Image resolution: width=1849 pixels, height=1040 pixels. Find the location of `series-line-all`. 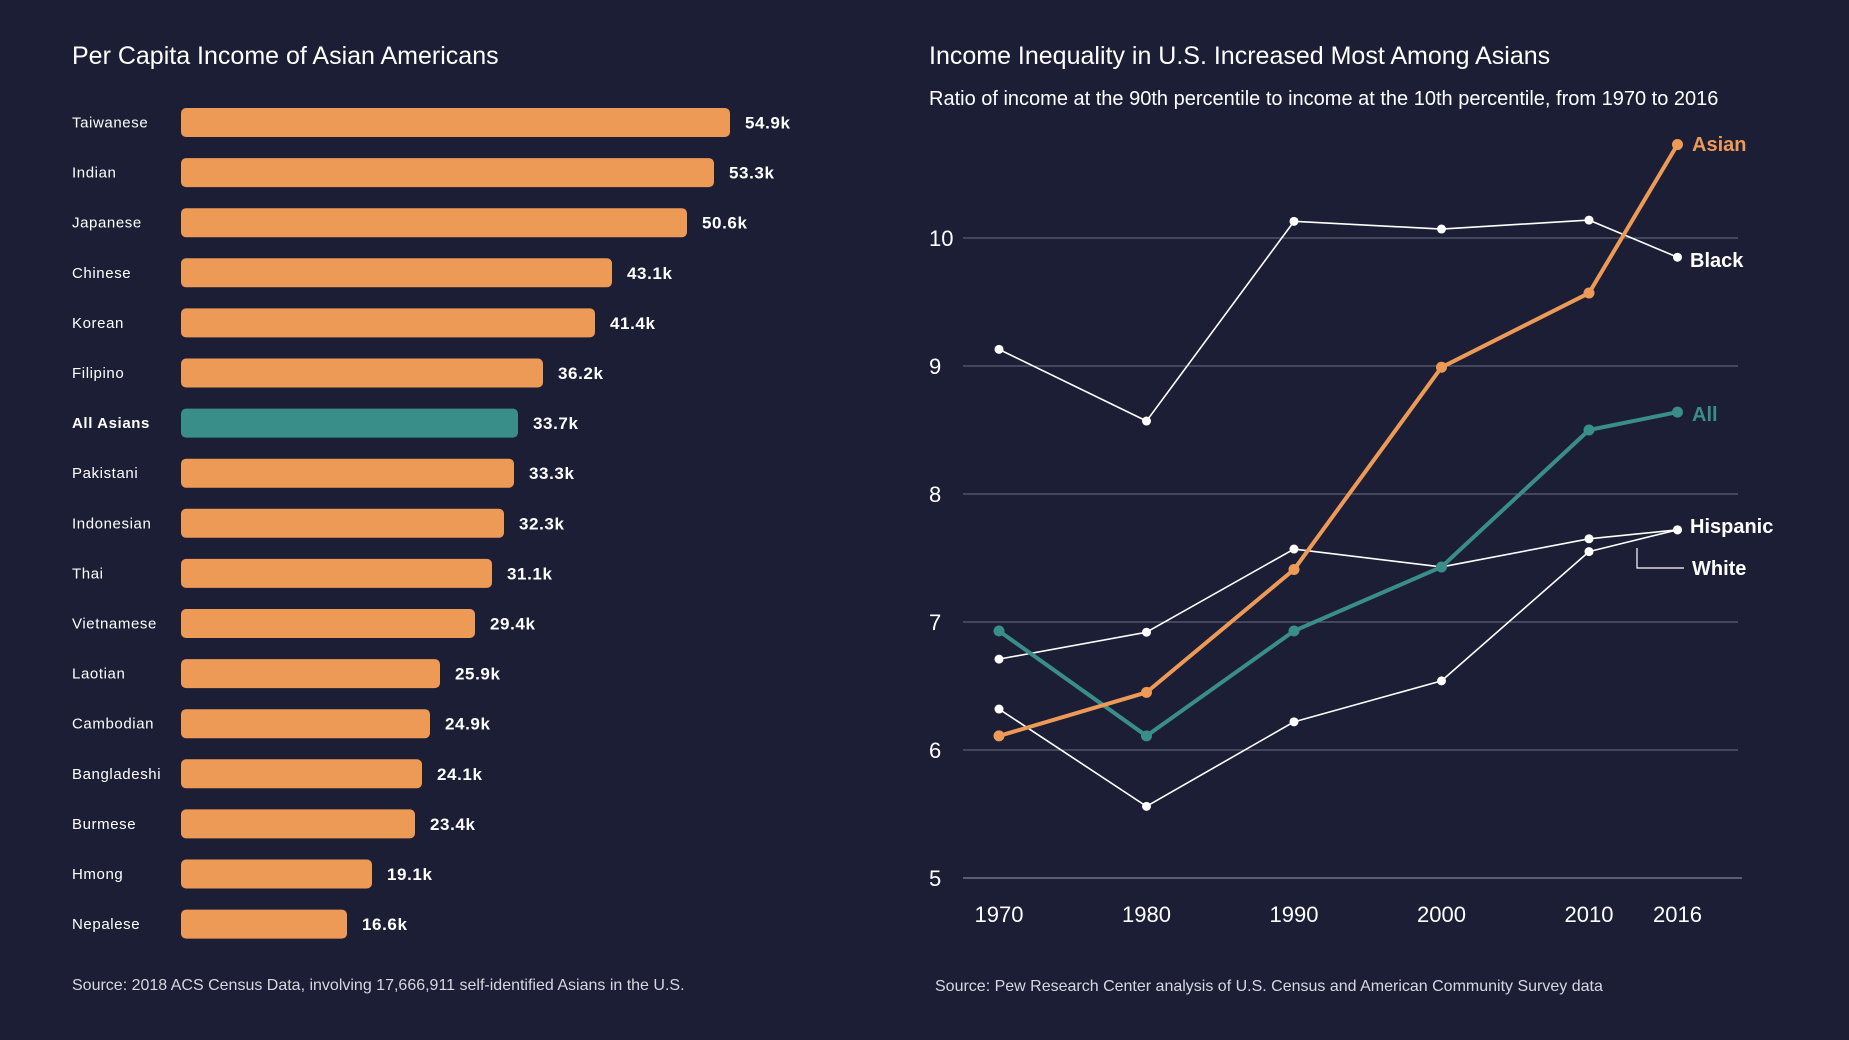

series-line-all is located at coordinates (1337, 574).